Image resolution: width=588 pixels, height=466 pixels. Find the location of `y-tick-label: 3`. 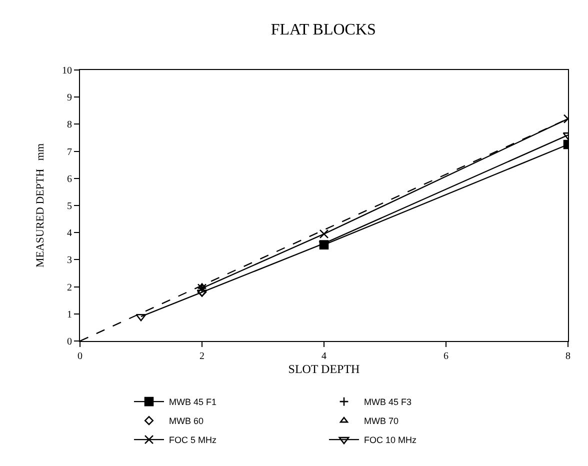

y-tick-label: 3 is located at coordinates (69, 260).